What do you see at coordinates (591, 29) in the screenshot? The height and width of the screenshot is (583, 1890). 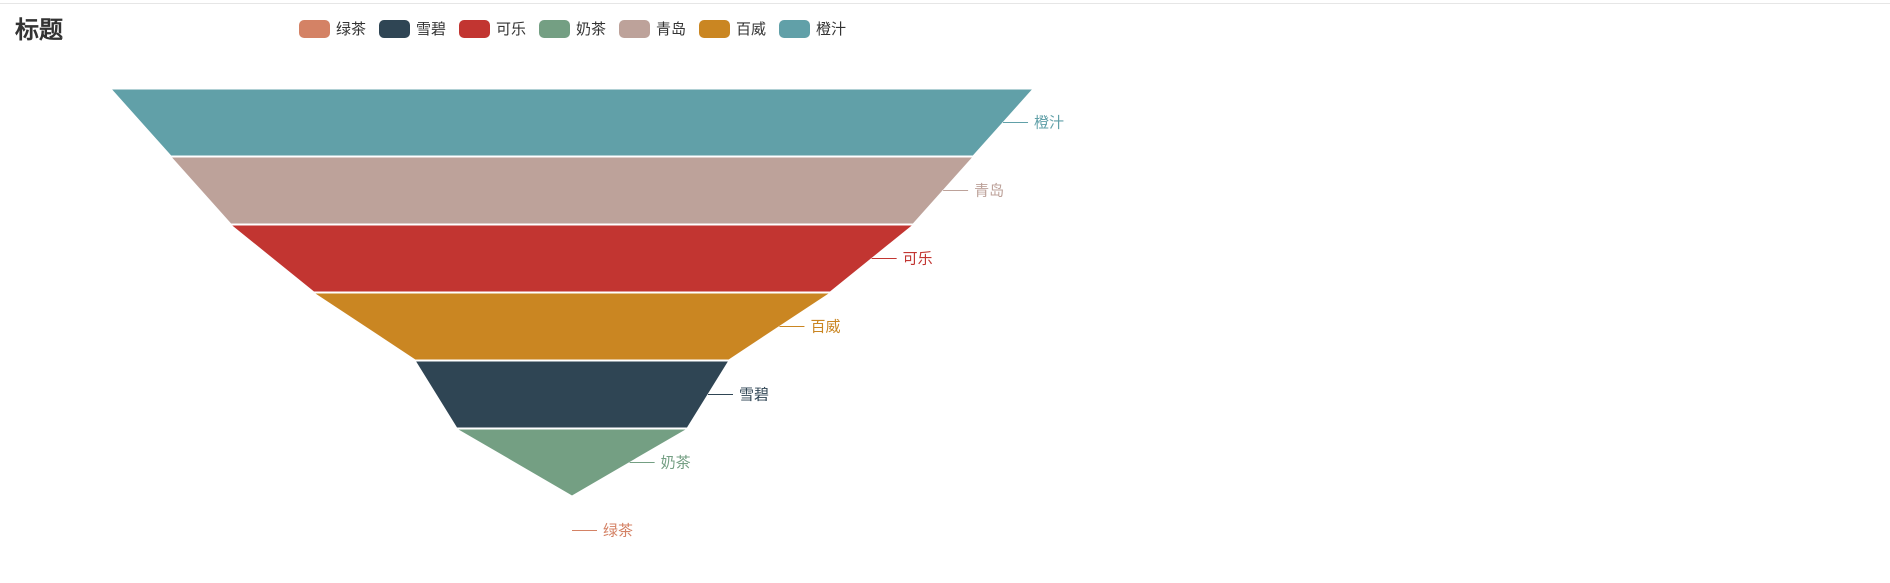 I see `legend-label: 奶茶` at bounding box center [591, 29].